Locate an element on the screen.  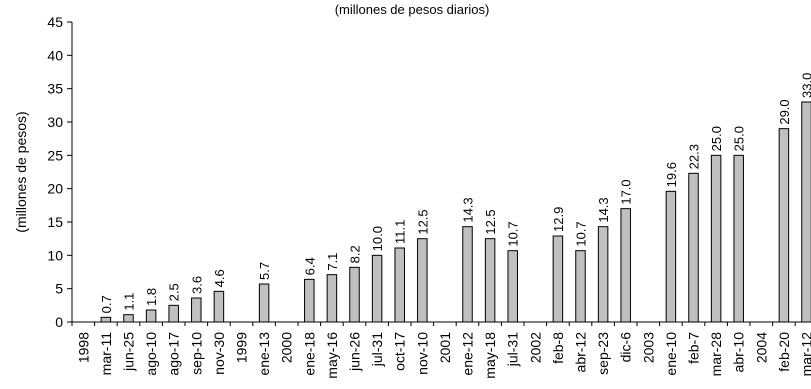
x-tick-label: mar-11 is located at coordinates (106, 354).